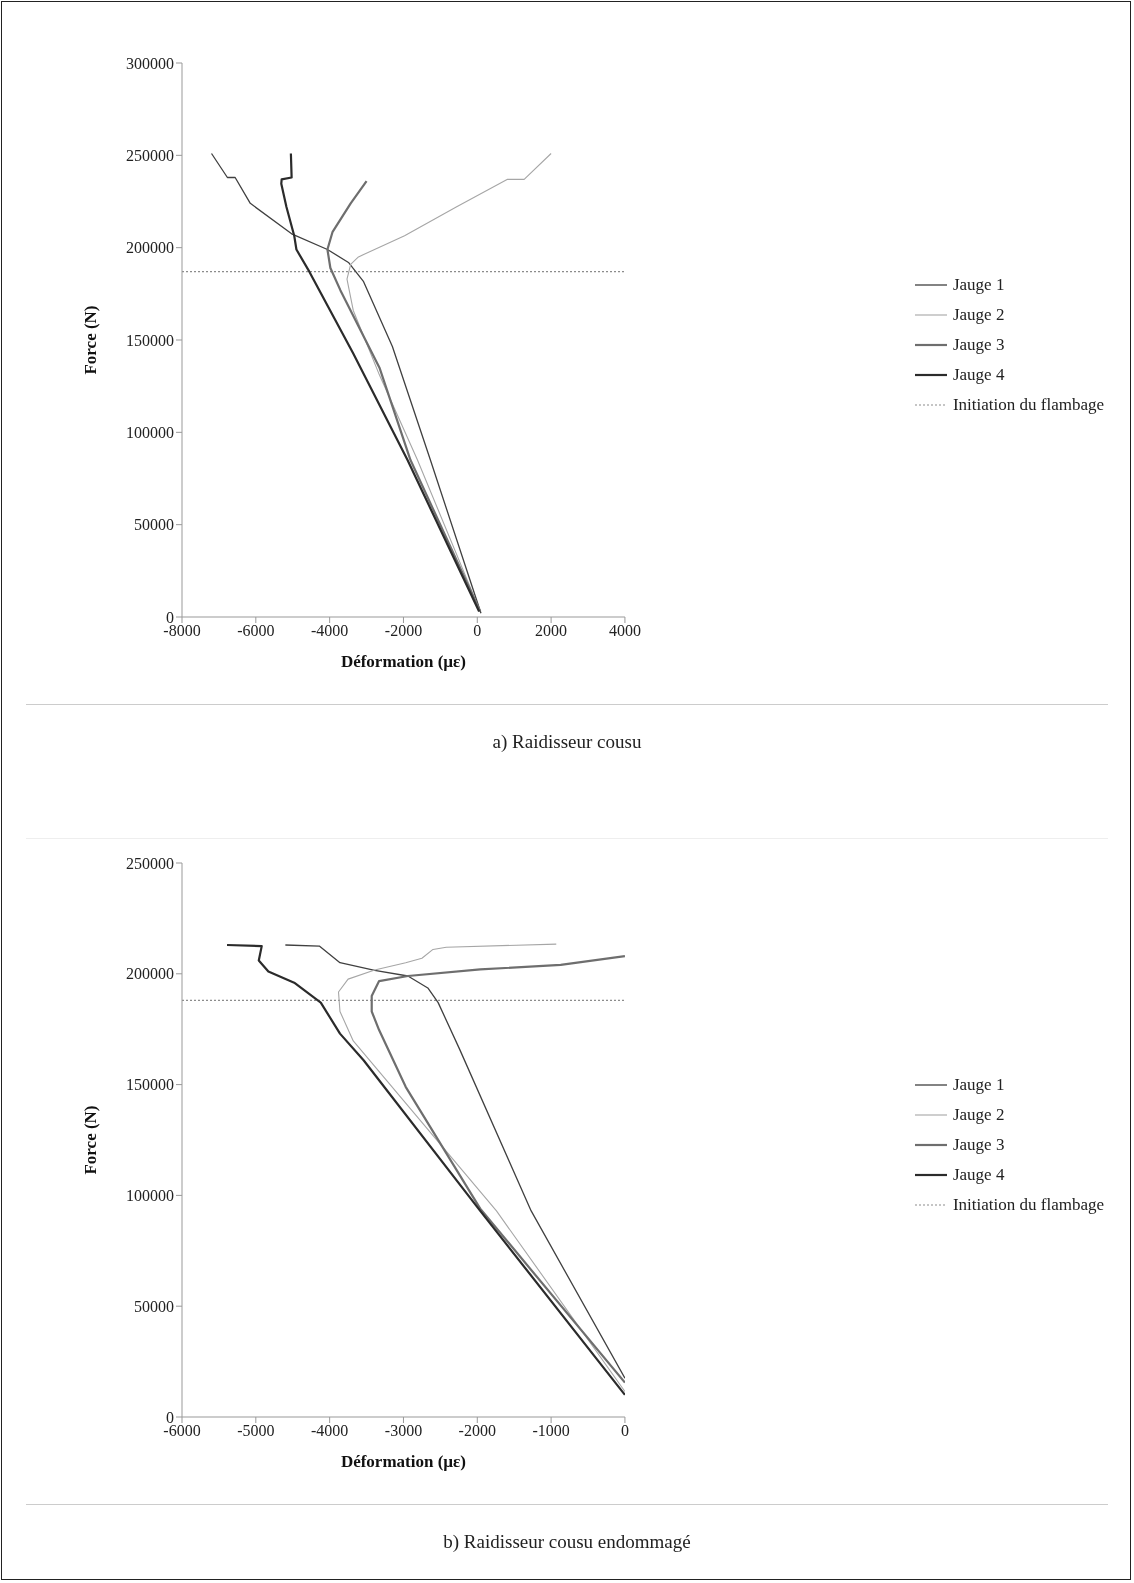 The image size is (1134, 1583). I want to click on text: a) Raidisseur cousu, so click(567, 742).